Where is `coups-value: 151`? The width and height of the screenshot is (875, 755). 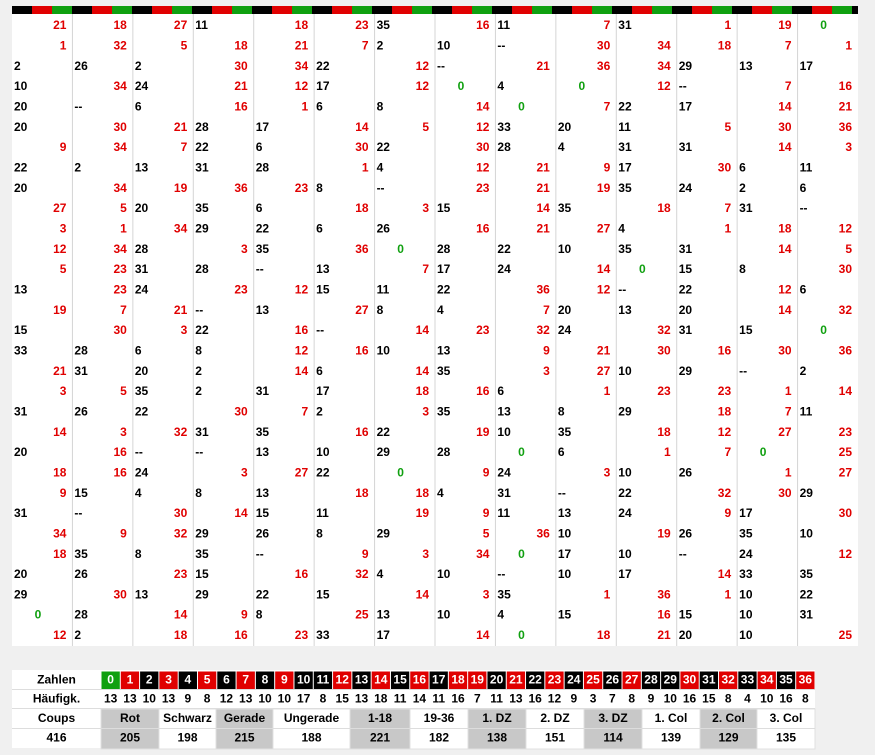
coups-value: 151 is located at coordinates (555, 738).